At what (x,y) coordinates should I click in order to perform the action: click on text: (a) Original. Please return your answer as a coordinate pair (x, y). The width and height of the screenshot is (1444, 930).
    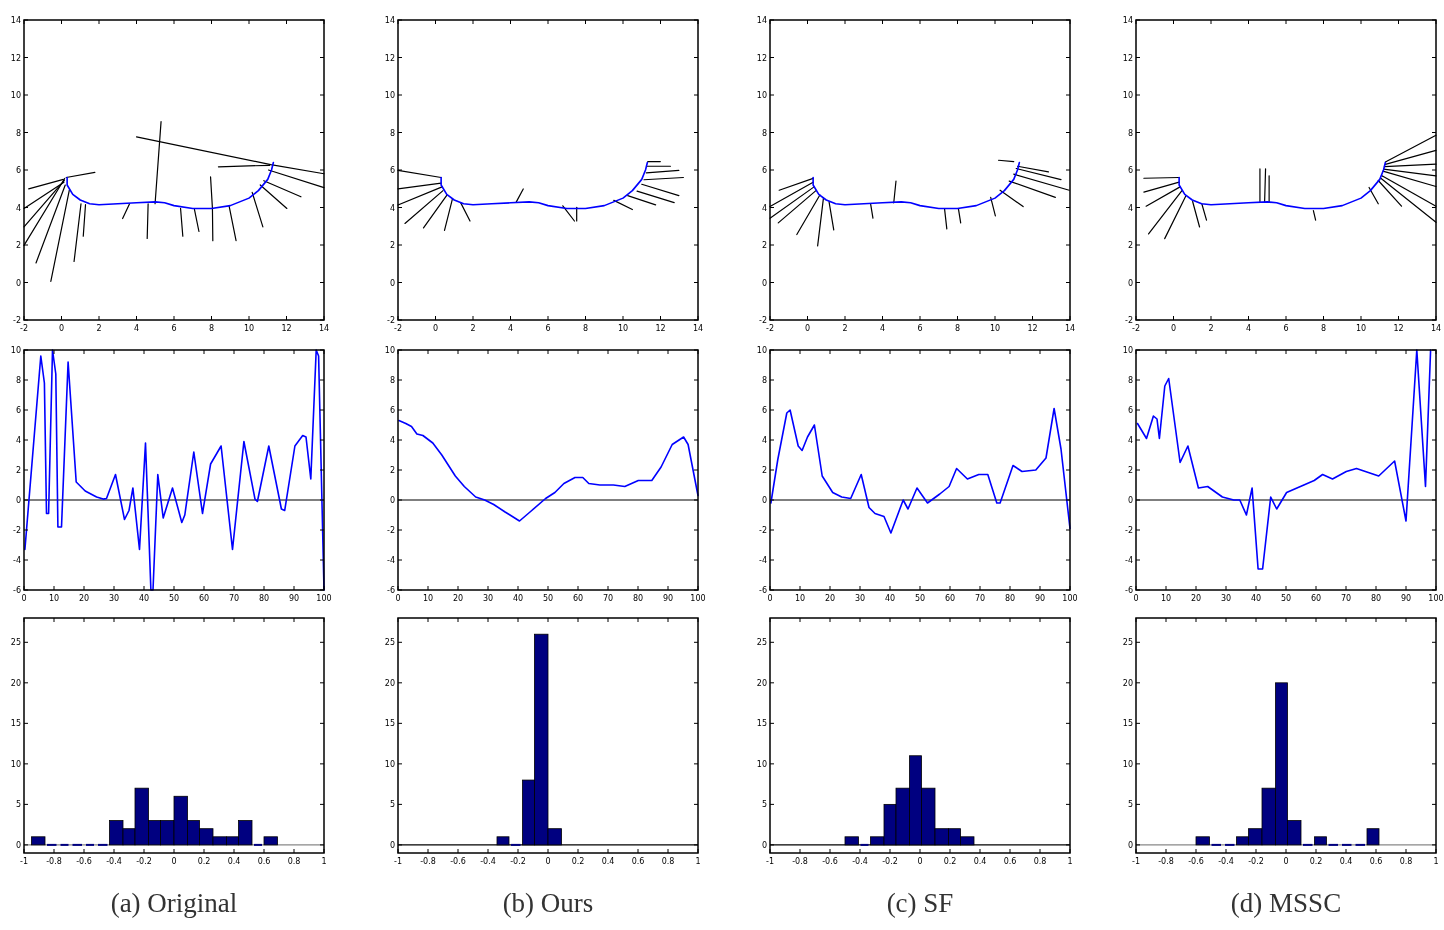
    Looking at the image, I should click on (174, 903).